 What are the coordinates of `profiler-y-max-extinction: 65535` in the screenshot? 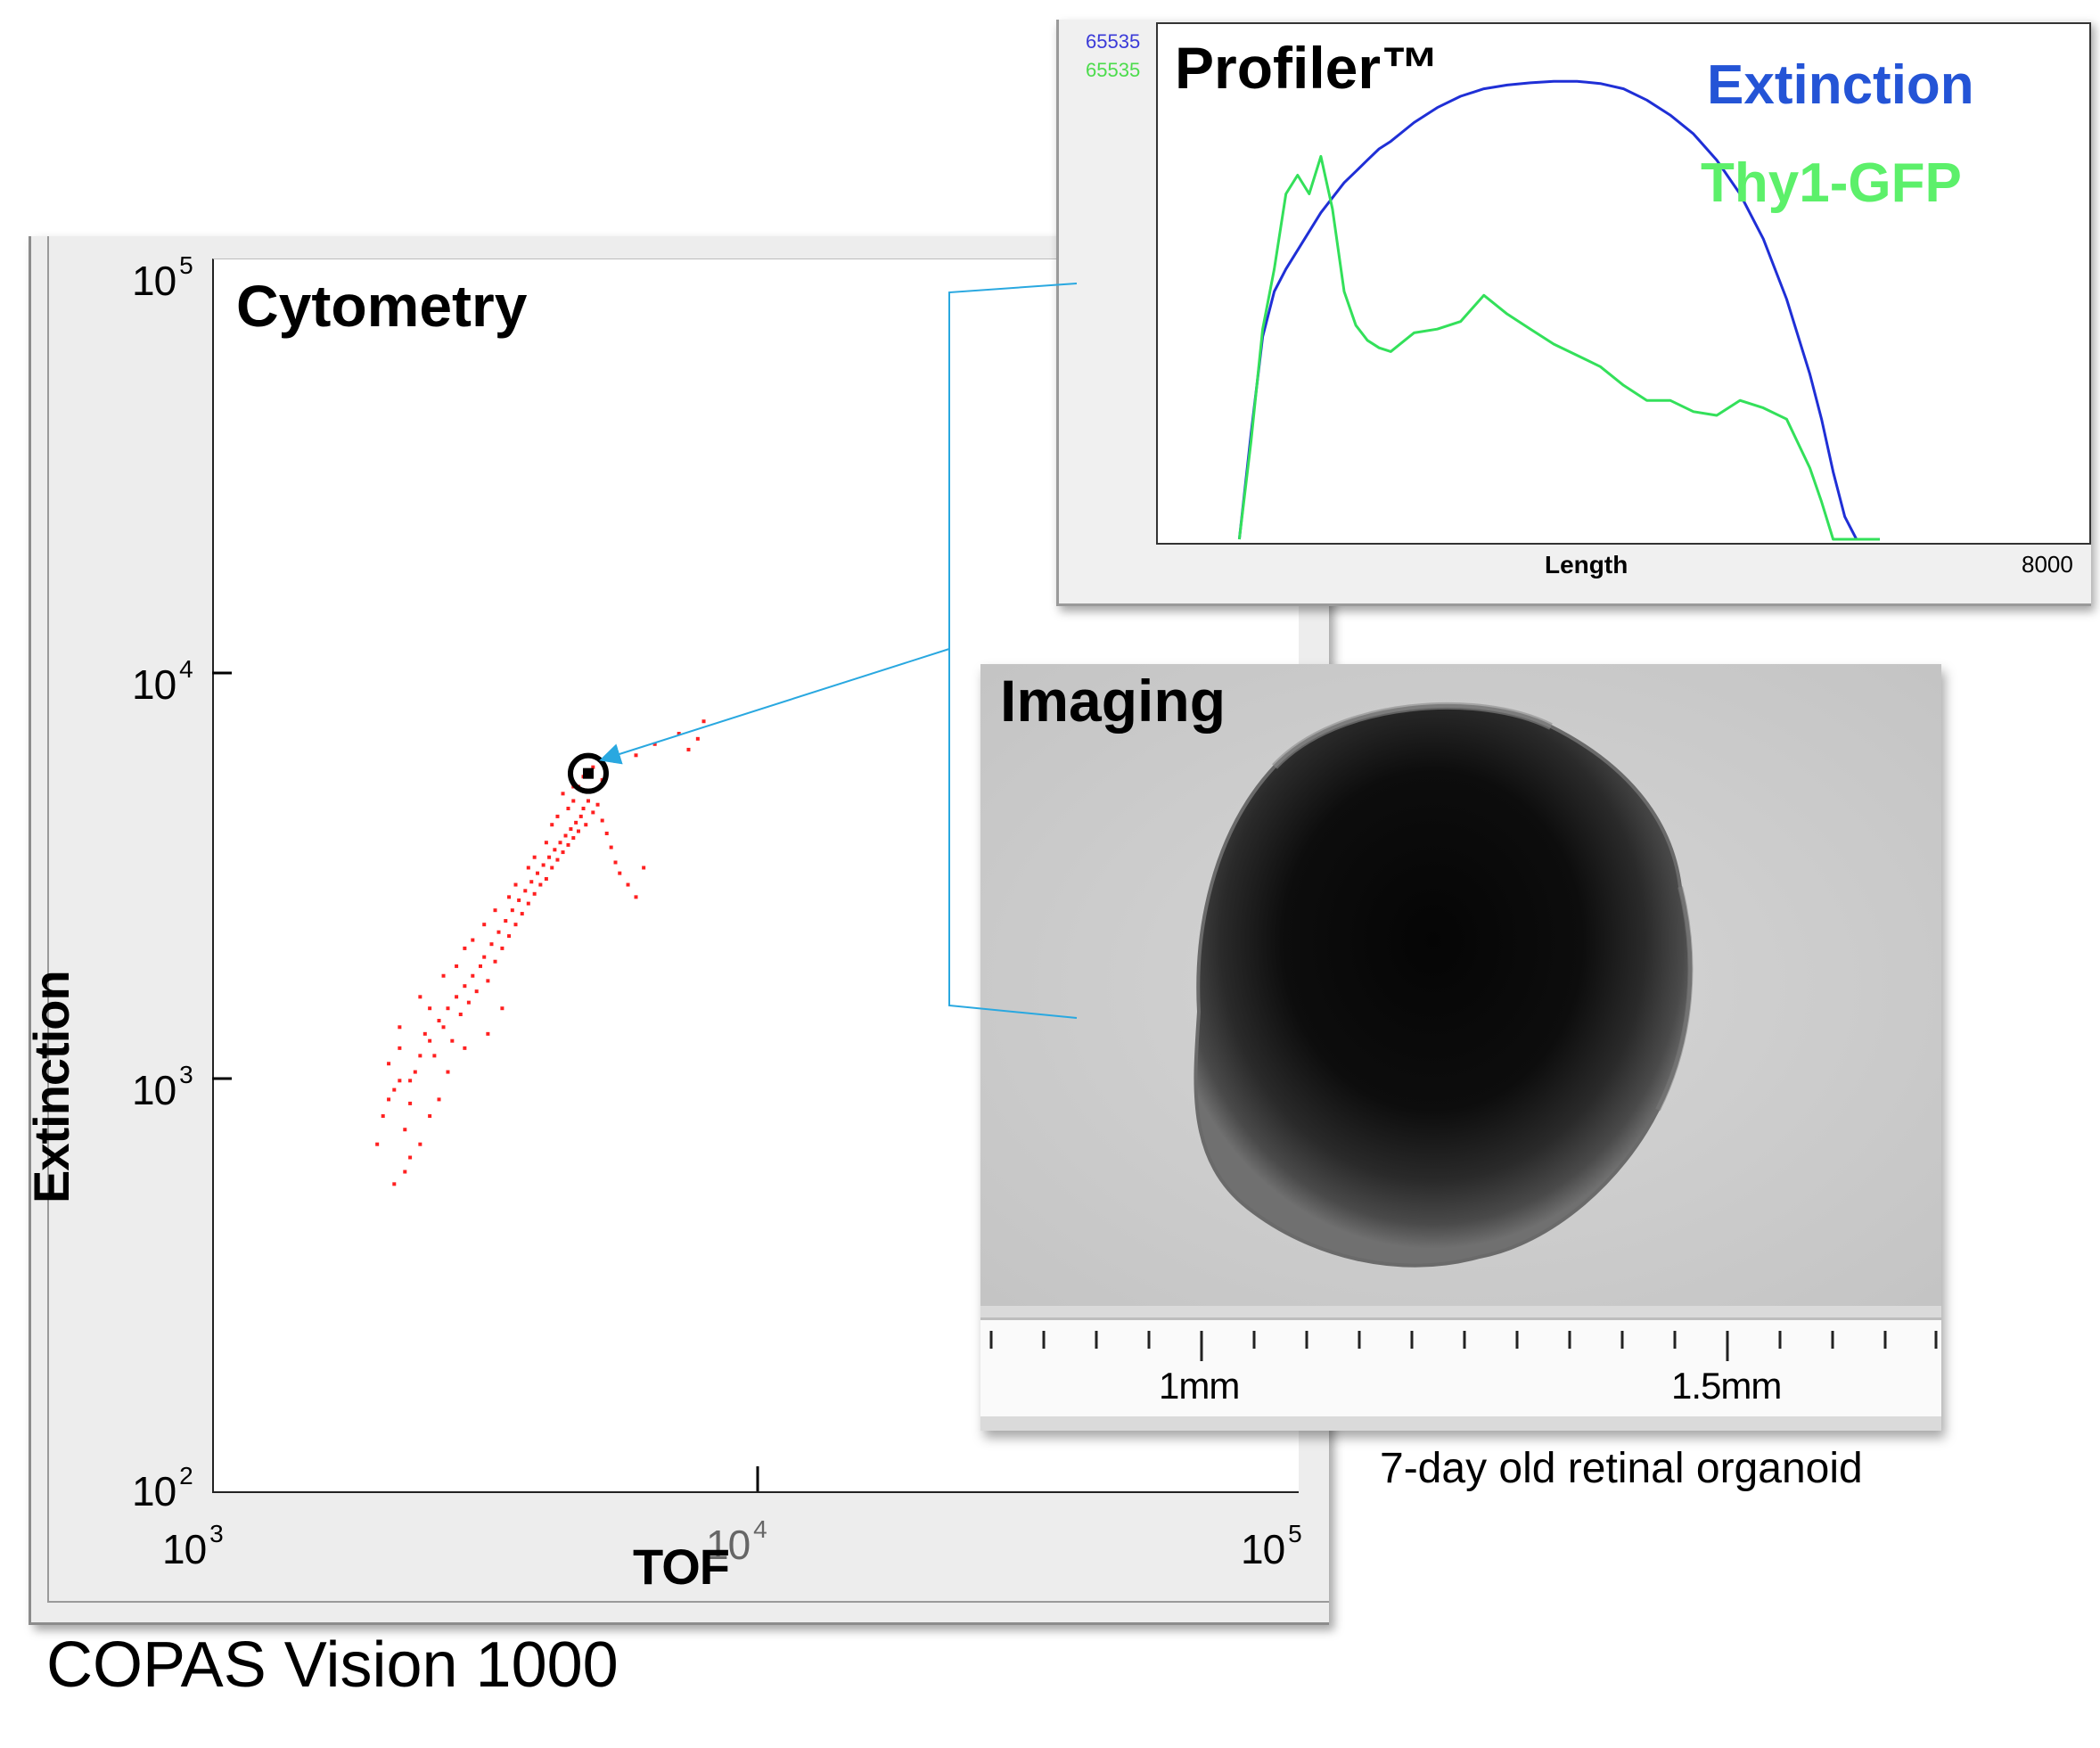 It's located at (1113, 41).